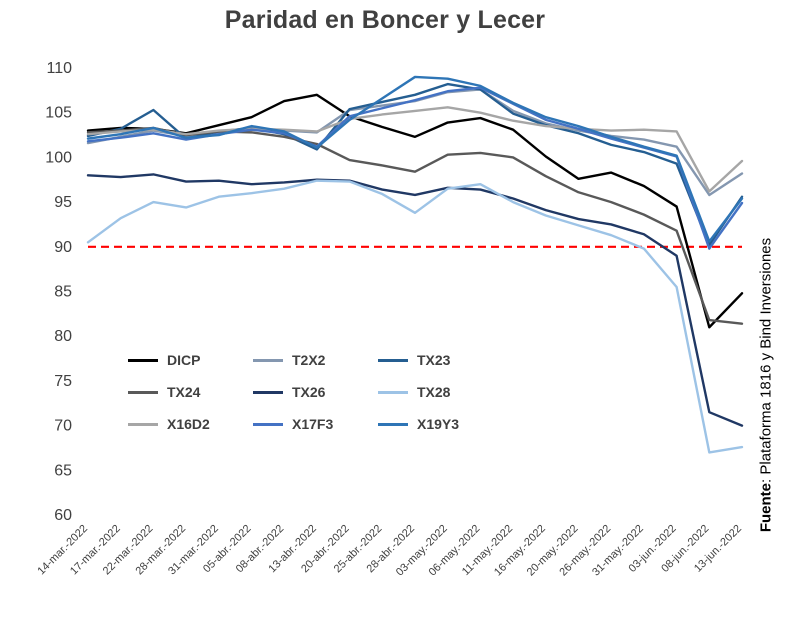  I want to click on legend-item-DICP: DICP, so click(190, 360).